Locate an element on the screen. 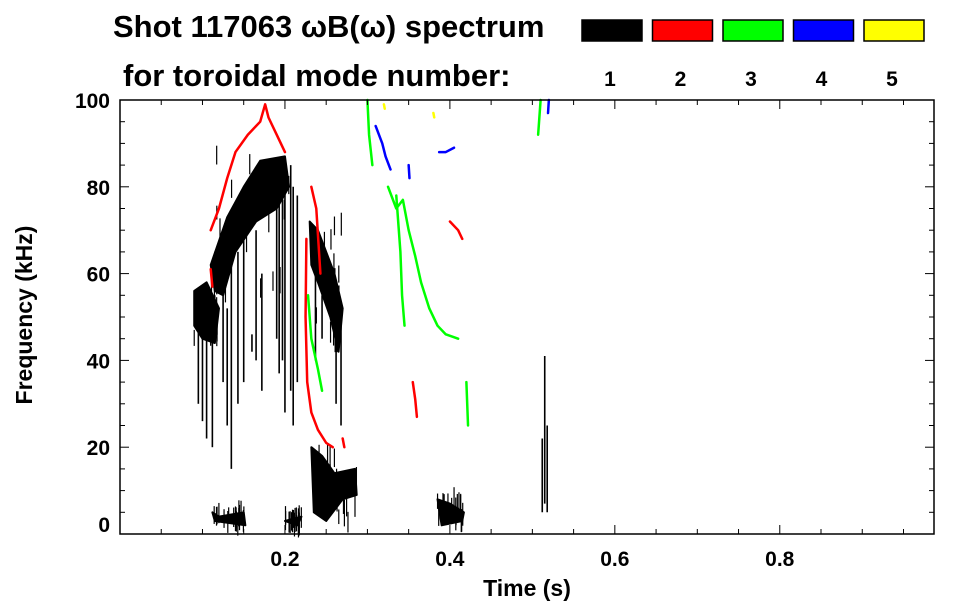  chart-subtitle: for toroidal mode number: is located at coordinates (317, 75).